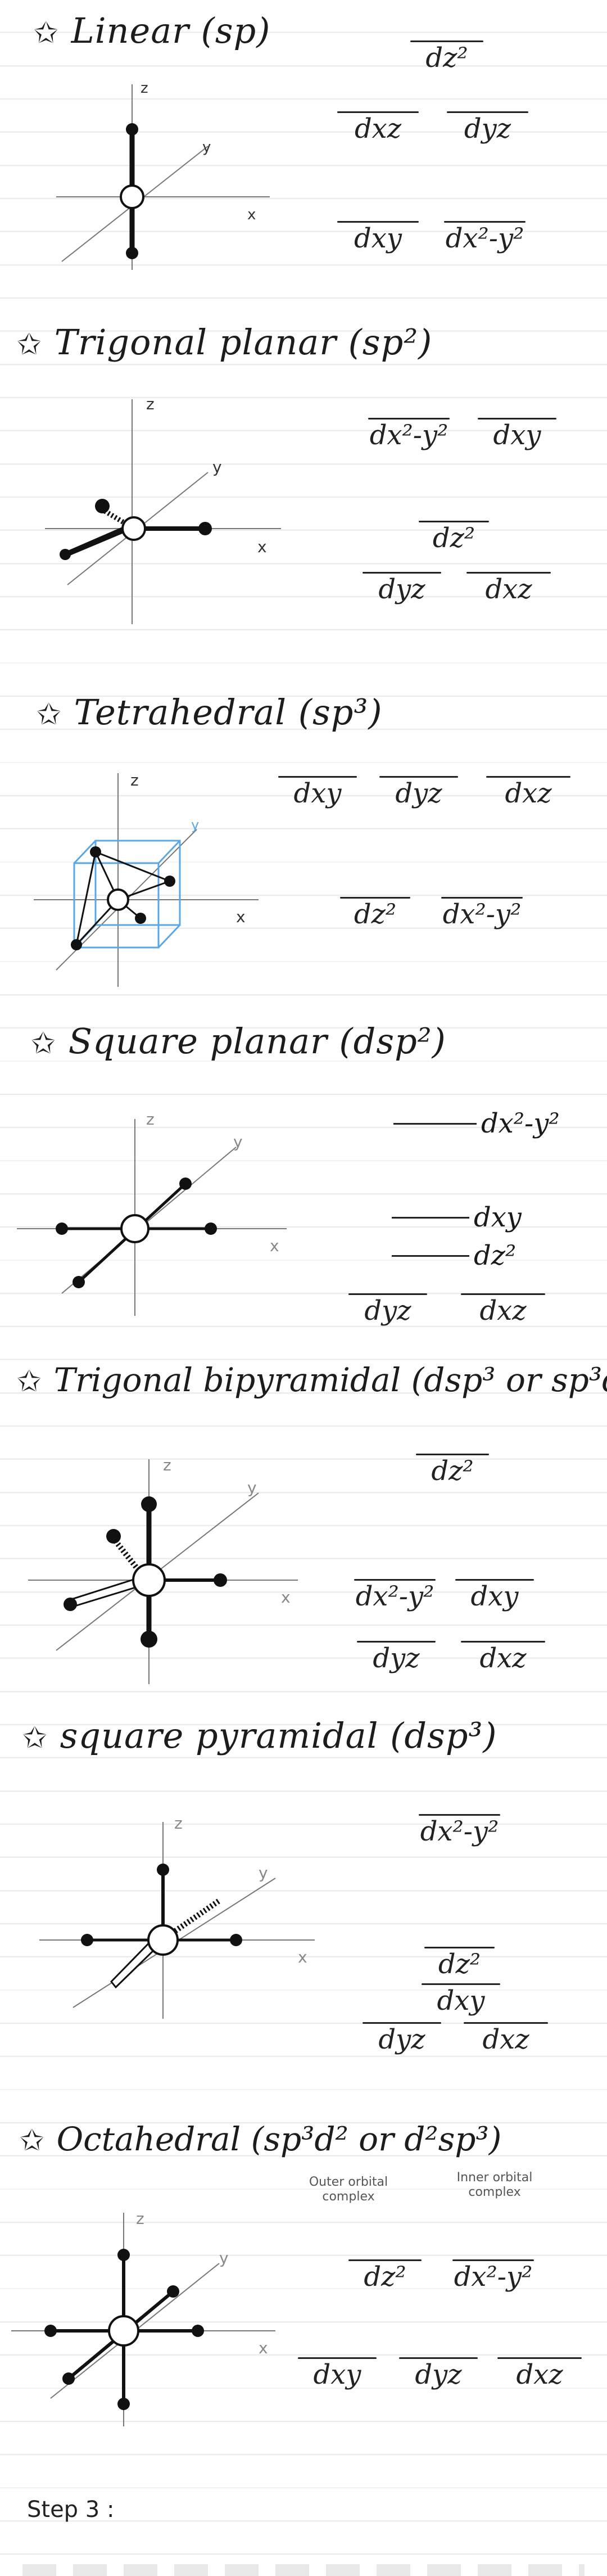  I want to click on section-title: ✩ Trigonal planar (sp²), so click(225, 342).